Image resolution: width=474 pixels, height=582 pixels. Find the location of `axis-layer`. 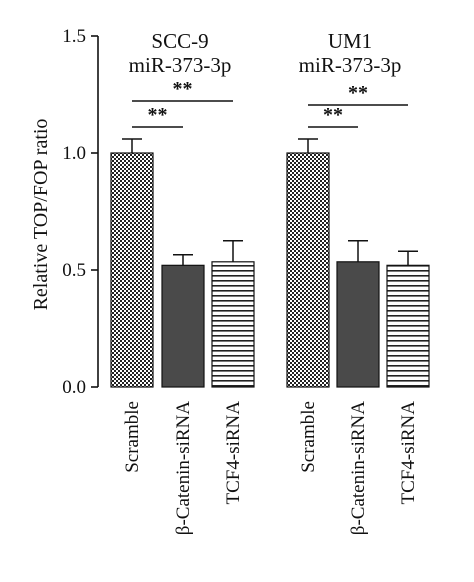

axis-layer is located at coordinates (95, 211).